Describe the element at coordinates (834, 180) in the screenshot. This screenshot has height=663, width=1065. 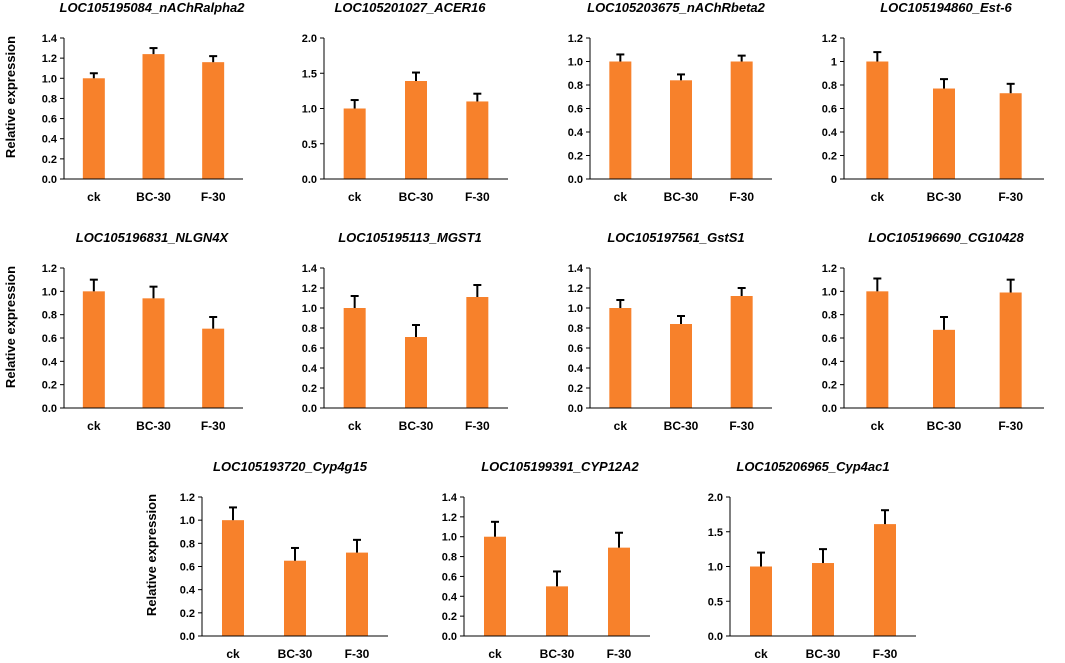
I see `y-tick-label: 0` at that location.